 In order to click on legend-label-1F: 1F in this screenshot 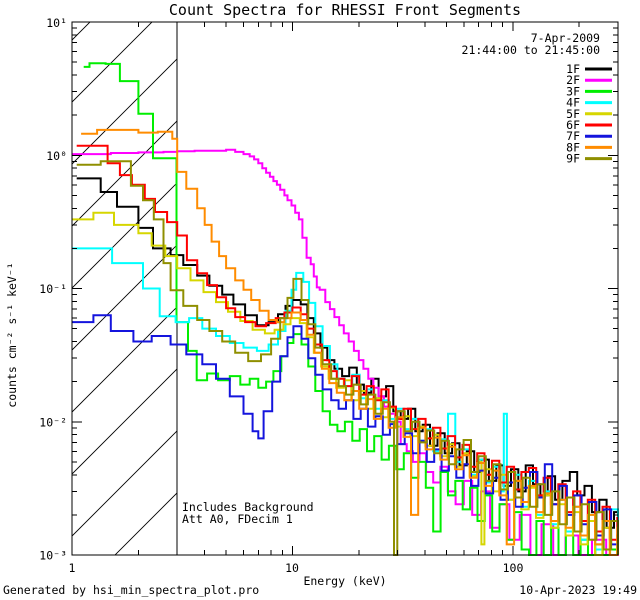, I will do `click(573, 69)`.